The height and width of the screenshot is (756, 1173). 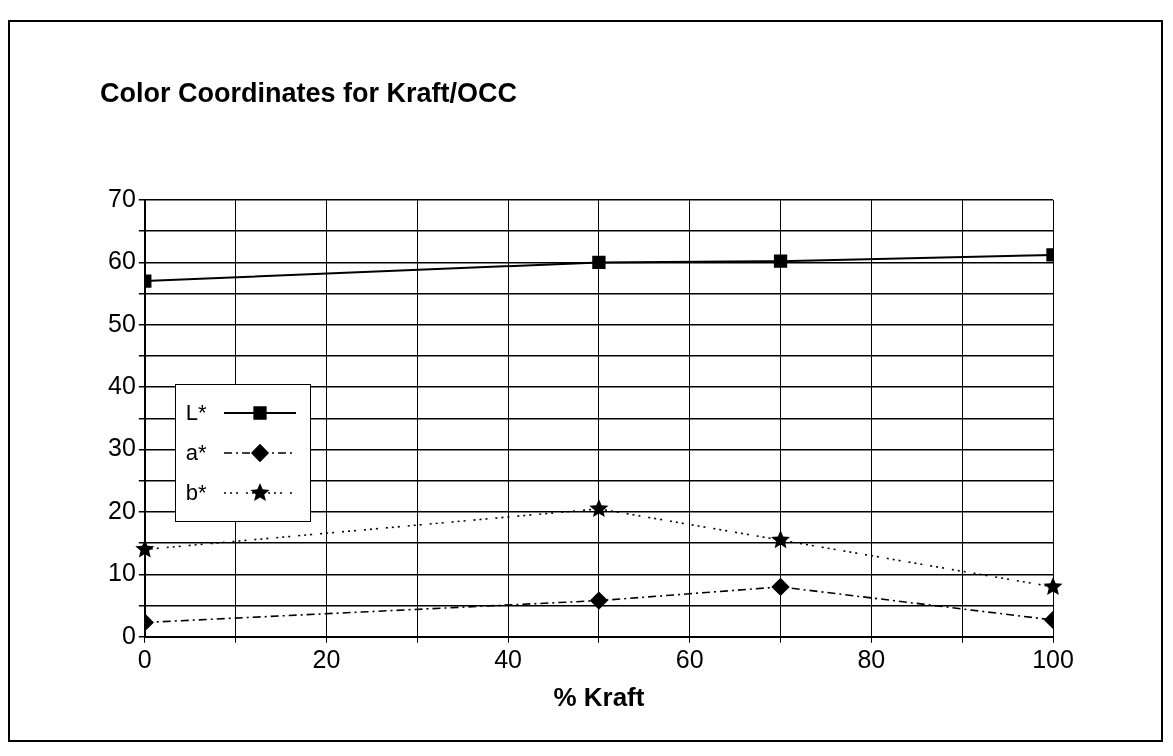 What do you see at coordinates (689, 658) in the screenshot?
I see `x-tick-label: 60` at bounding box center [689, 658].